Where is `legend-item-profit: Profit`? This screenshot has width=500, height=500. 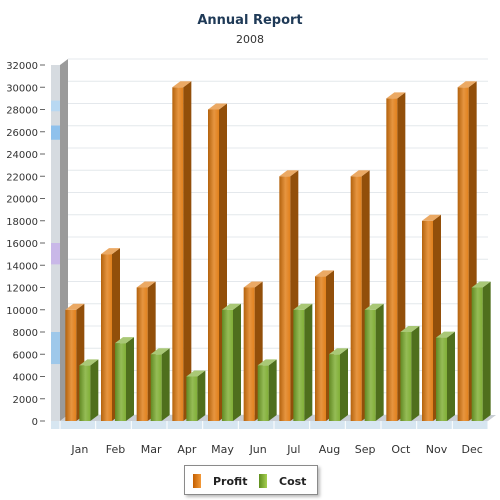
legend-item-profit: Profit is located at coordinates (220, 481).